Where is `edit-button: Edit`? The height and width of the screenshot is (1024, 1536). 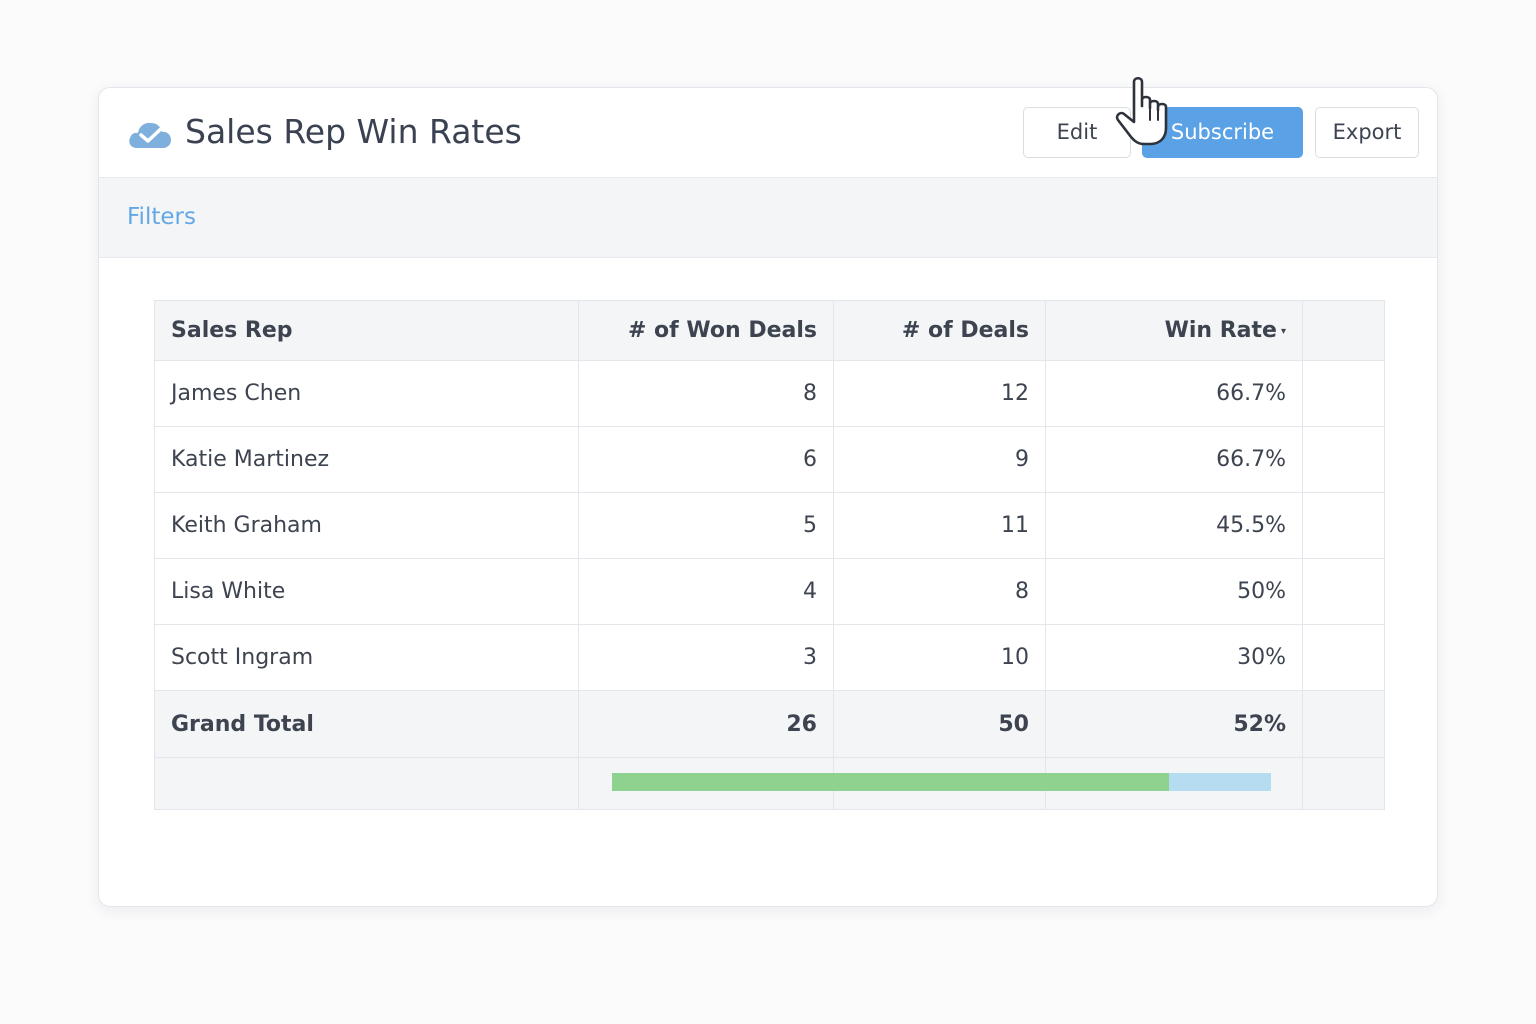 edit-button: Edit is located at coordinates (1077, 132).